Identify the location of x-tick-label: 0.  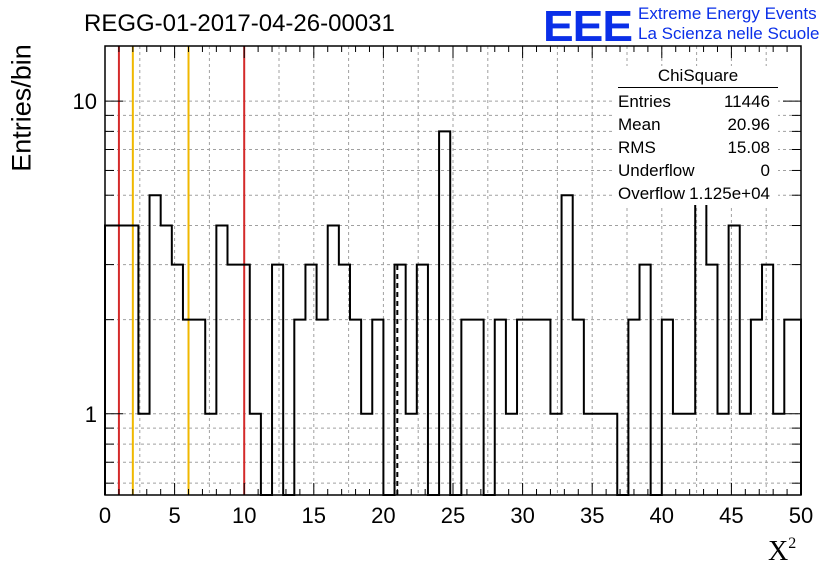
(105, 515).